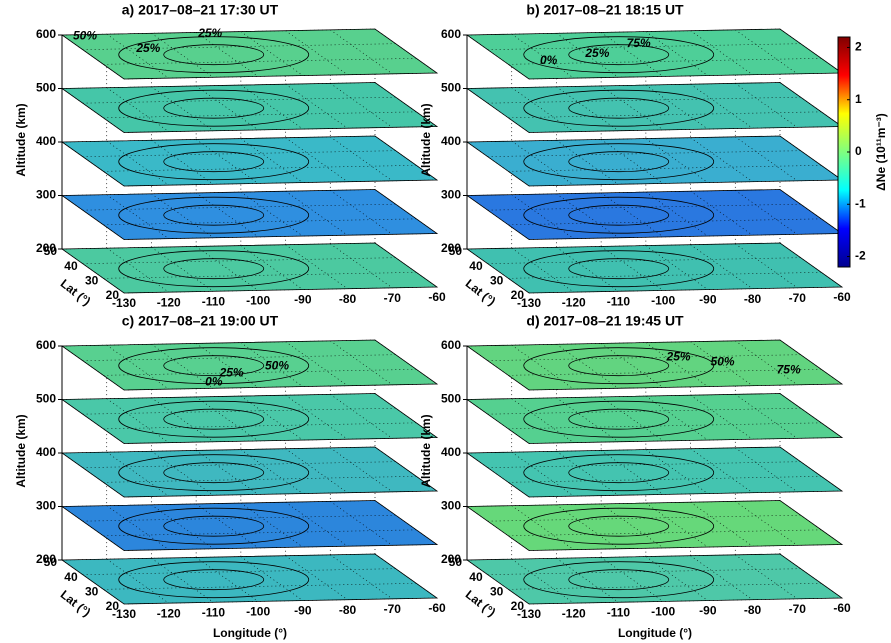  What do you see at coordinates (147, 48) in the screenshot?
I see `contour-label: 25%` at bounding box center [147, 48].